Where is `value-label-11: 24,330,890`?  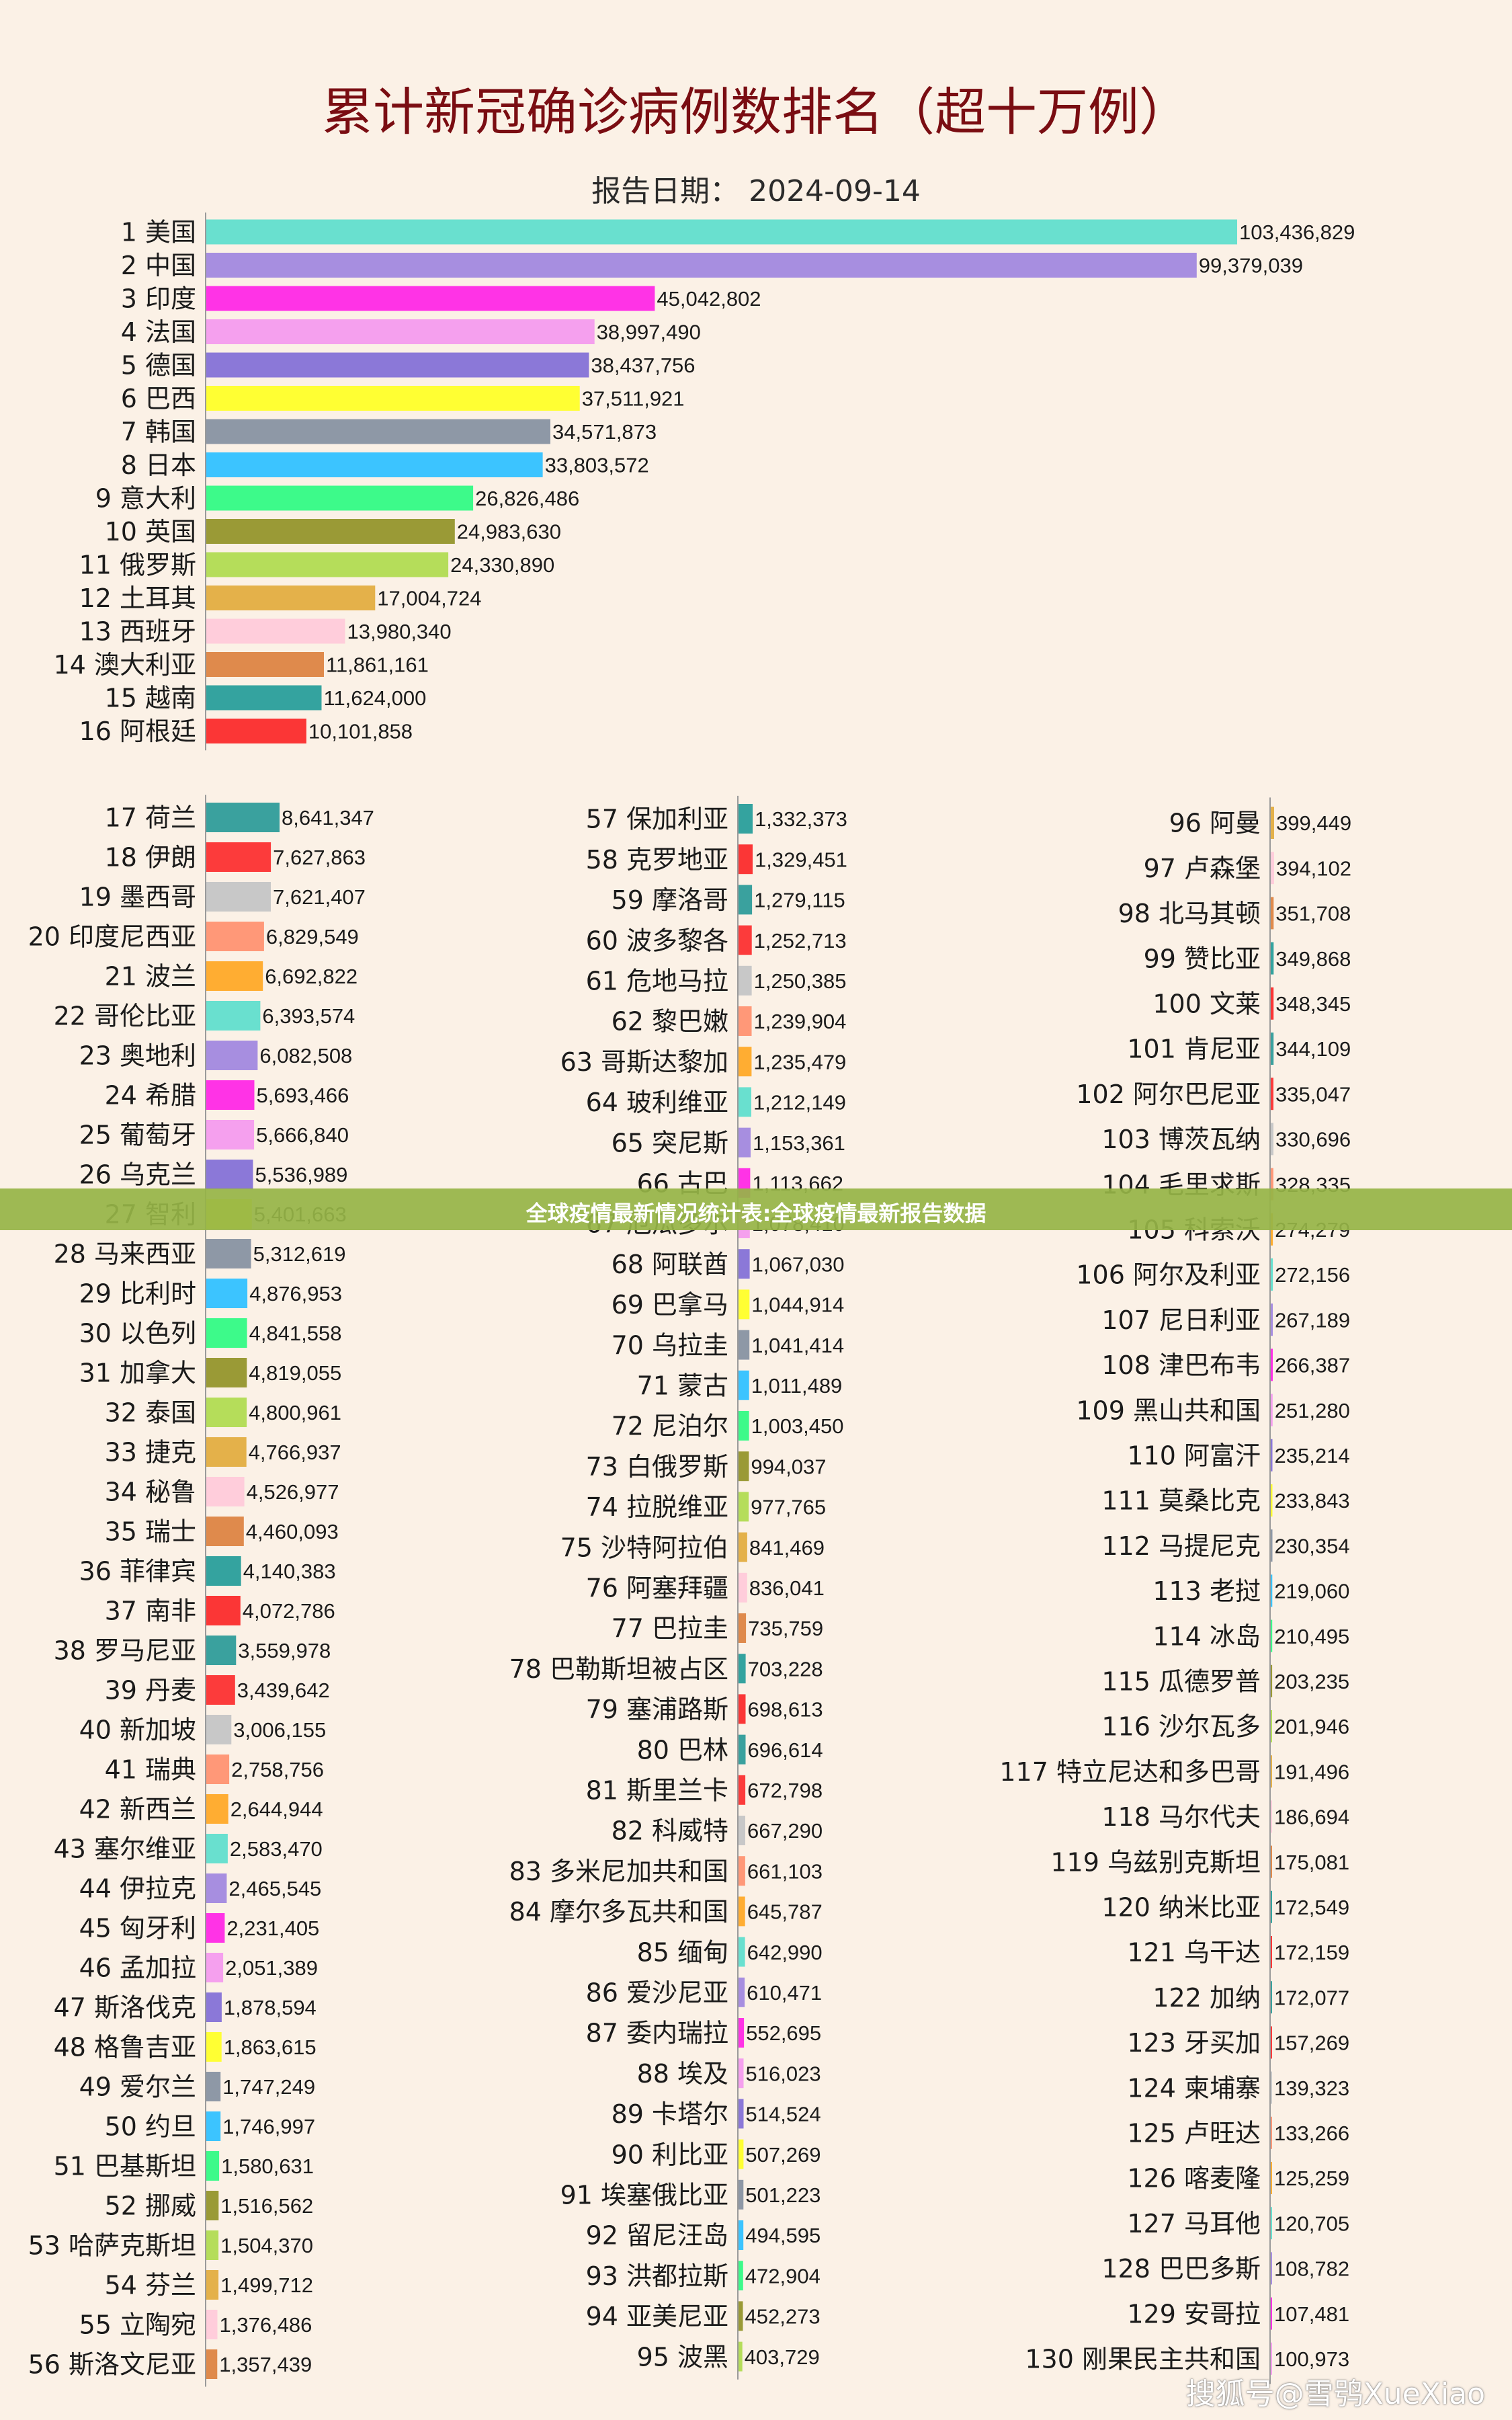 value-label-11: 24,330,890 is located at coordinates (502, 565).